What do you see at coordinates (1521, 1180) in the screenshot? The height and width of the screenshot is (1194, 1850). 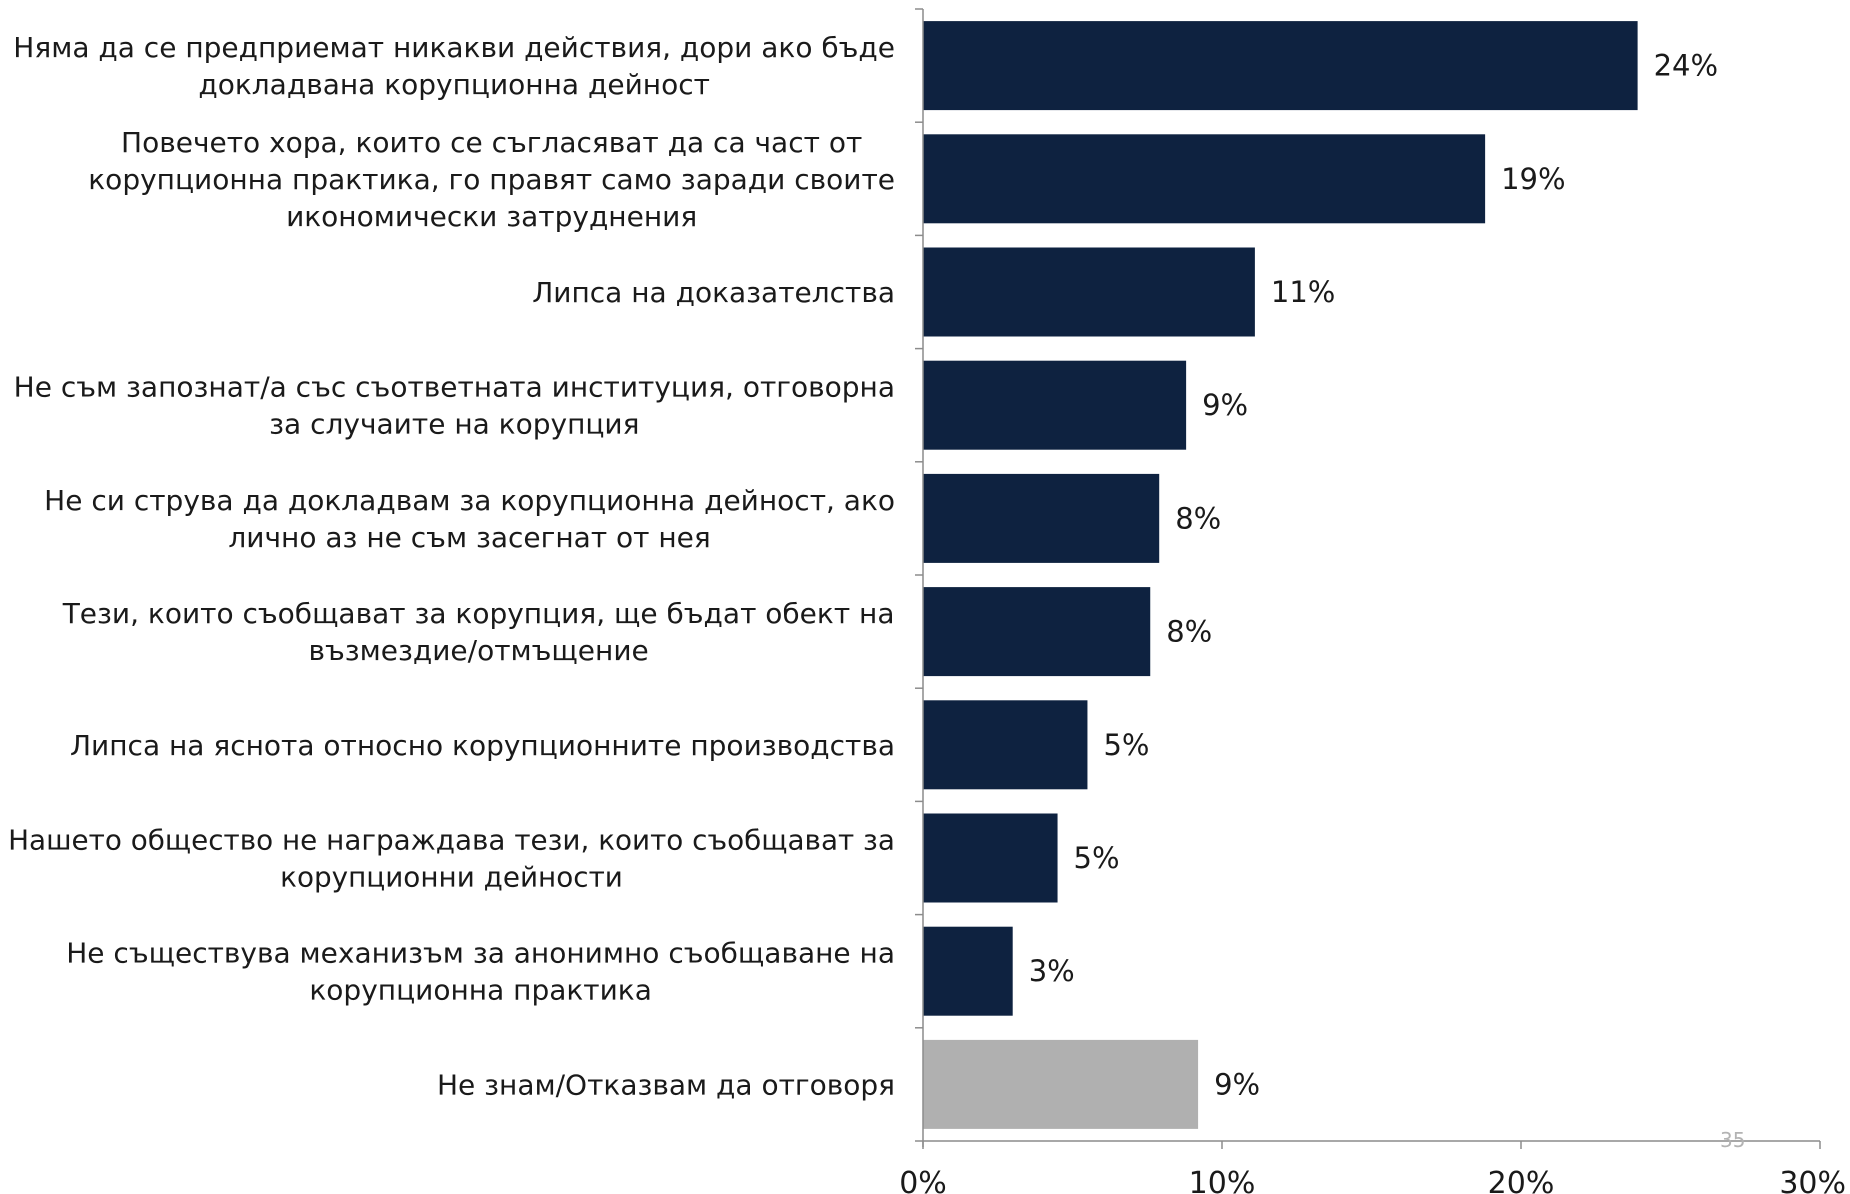 I see `x-tick-label: 20%` at bounding box center [1521, 1180].